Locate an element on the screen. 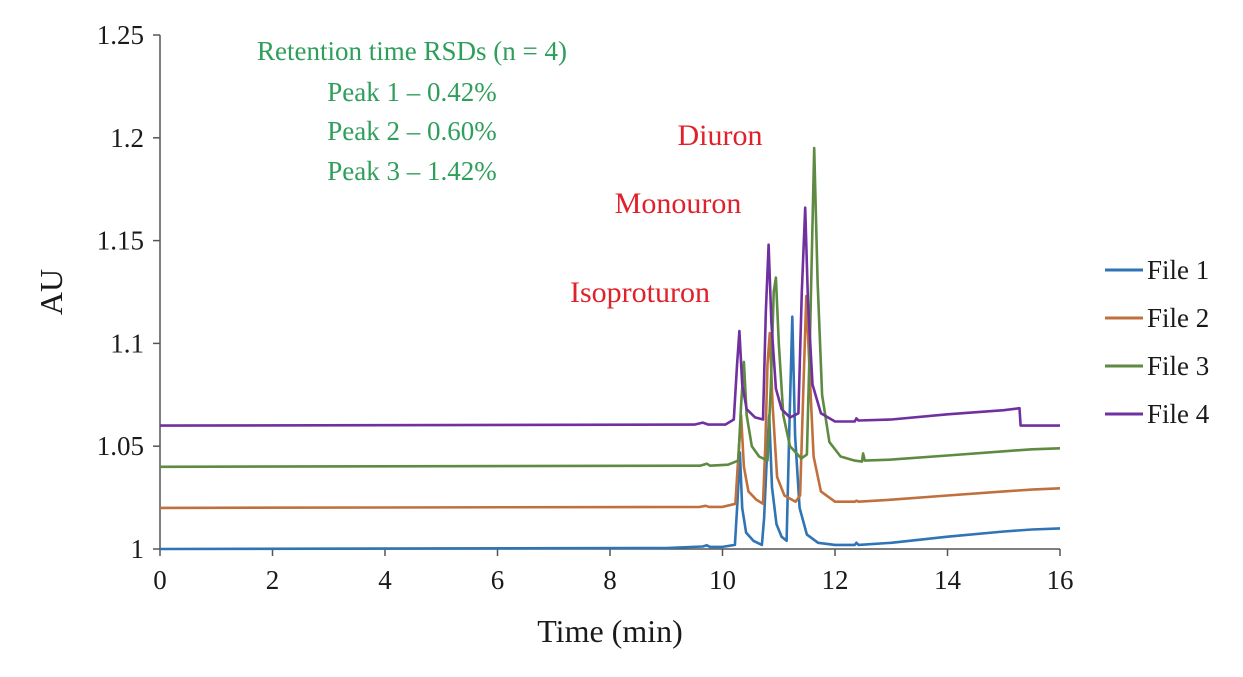 Image resolution: width=1243 pixels, height=677 pixels. x-tick-label: 16 is located at coordinates (1060, 580).